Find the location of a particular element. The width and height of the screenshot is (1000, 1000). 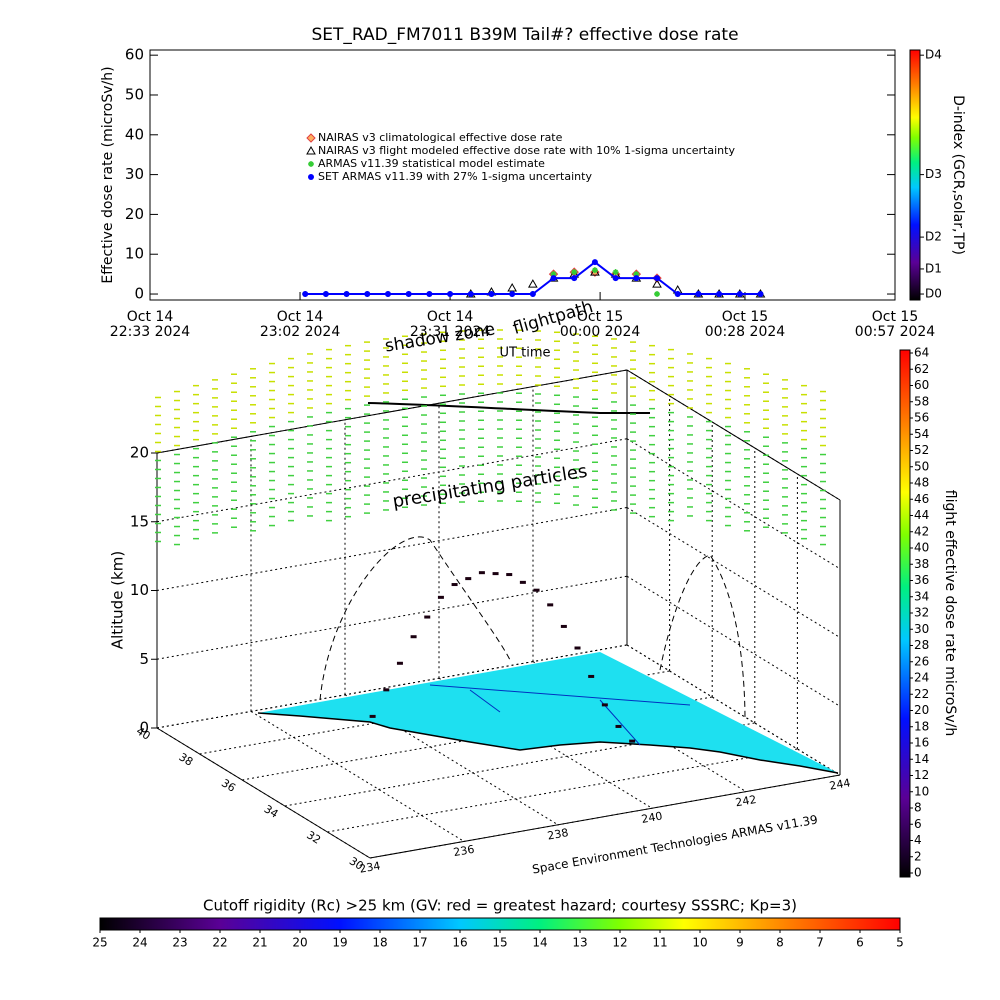

colorbar-tick-label: 9 is located at coordinates (740, 943).